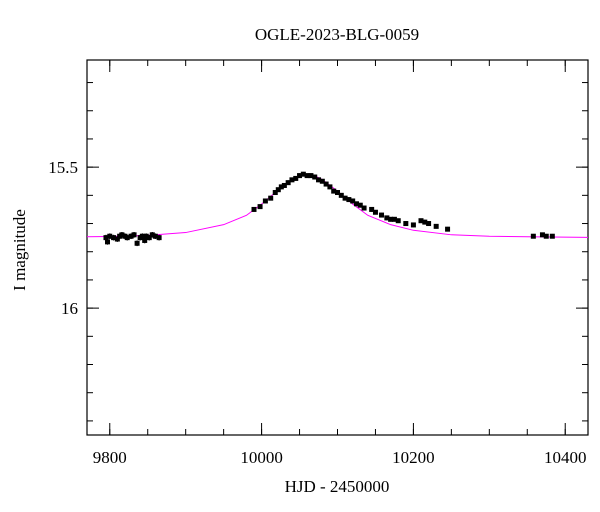 The image size is (600, 512). I want to click on x-tick-label: 10200, so click(413, 457).